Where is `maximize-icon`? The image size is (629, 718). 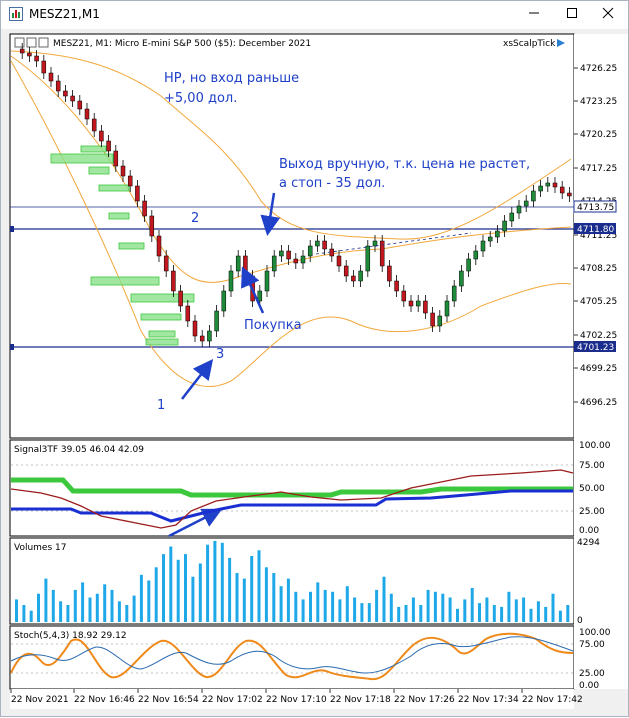 maximize-icon is located at coordinates (572, 13).